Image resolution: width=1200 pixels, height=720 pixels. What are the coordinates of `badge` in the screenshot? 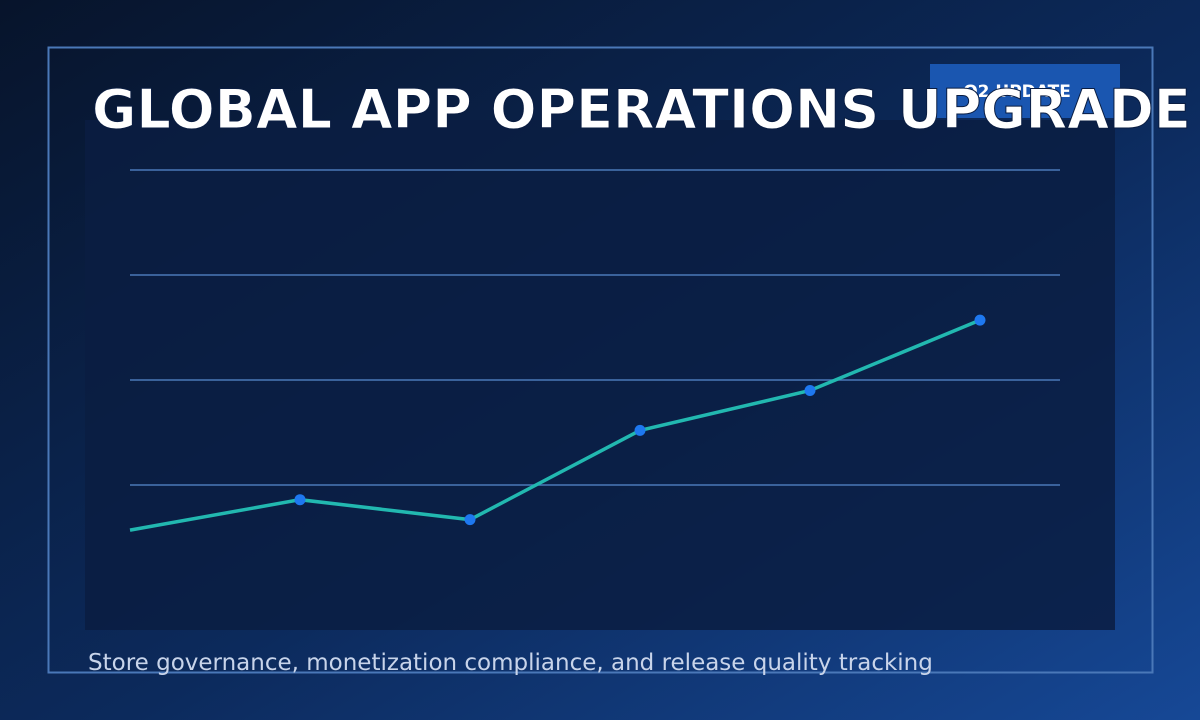 It's located at (1025, 91).